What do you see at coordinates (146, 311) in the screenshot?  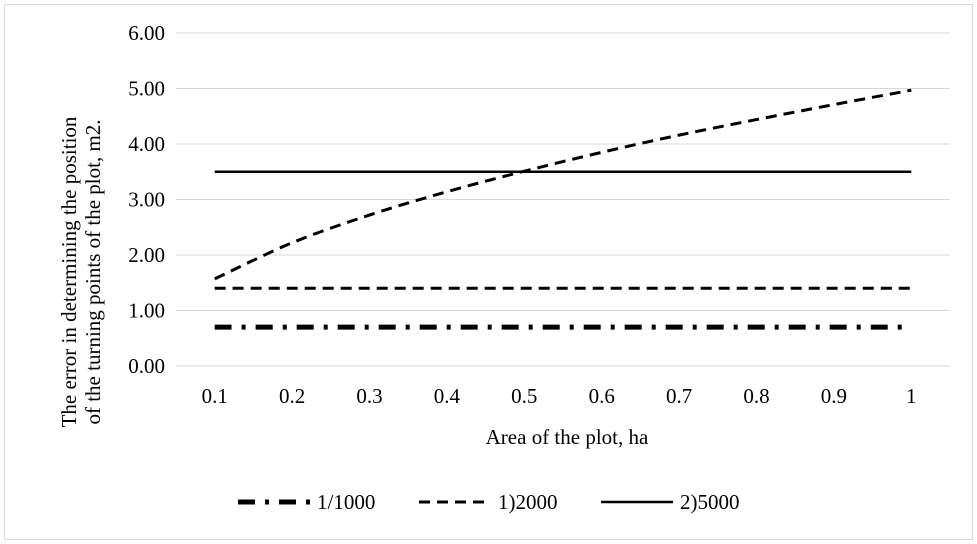 I see `y-tick-label: 1.00` at bounding box center [146, 311].